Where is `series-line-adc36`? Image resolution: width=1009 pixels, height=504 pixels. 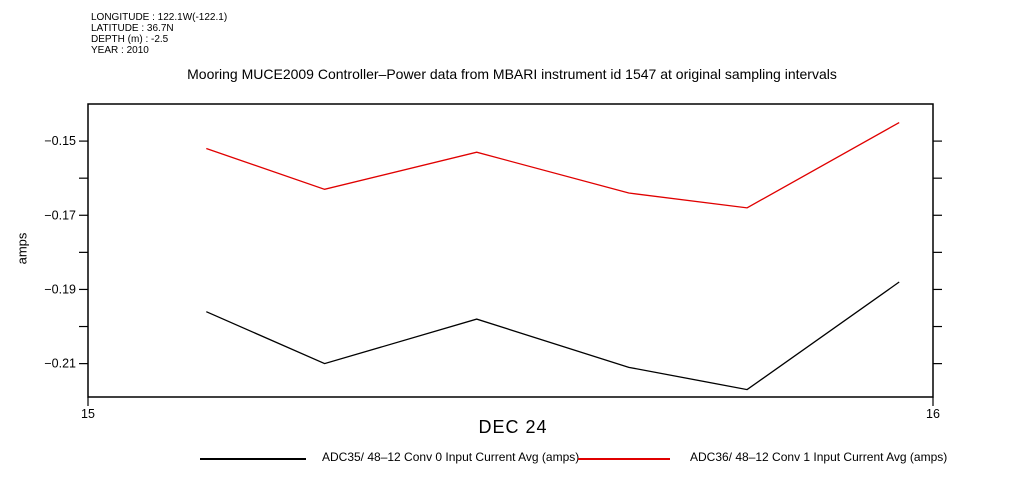
series-line-adc36 is located at coordinates (553, 165).